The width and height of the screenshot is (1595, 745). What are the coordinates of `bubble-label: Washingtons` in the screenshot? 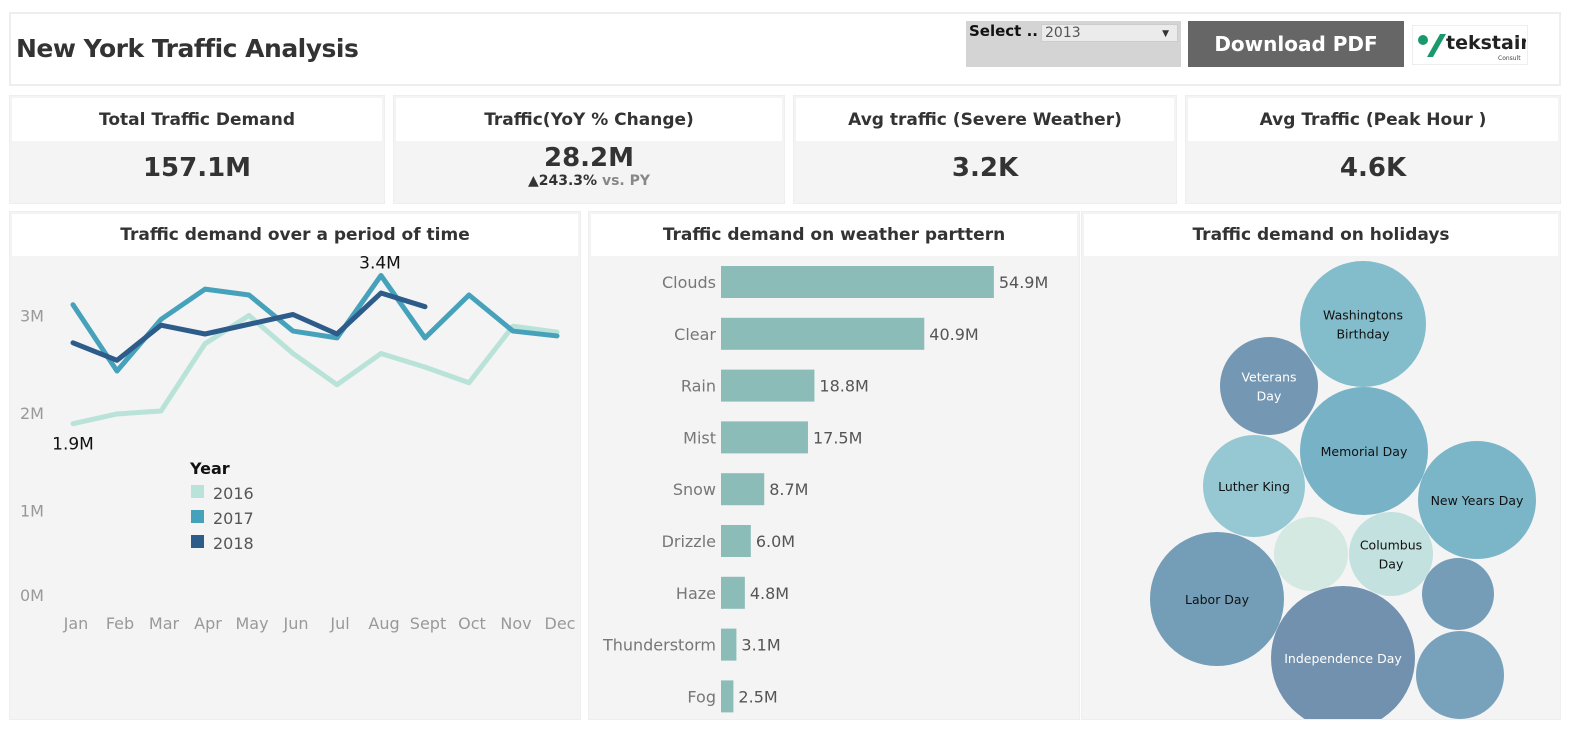 It's located at (1363, 315).